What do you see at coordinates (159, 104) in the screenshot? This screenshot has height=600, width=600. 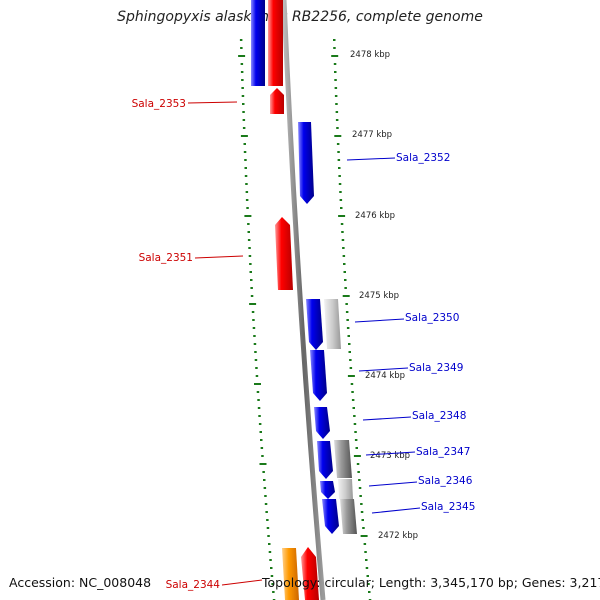 I see `gene-label-sala-2353: Sala_2353` at bounding box center [159, 104].